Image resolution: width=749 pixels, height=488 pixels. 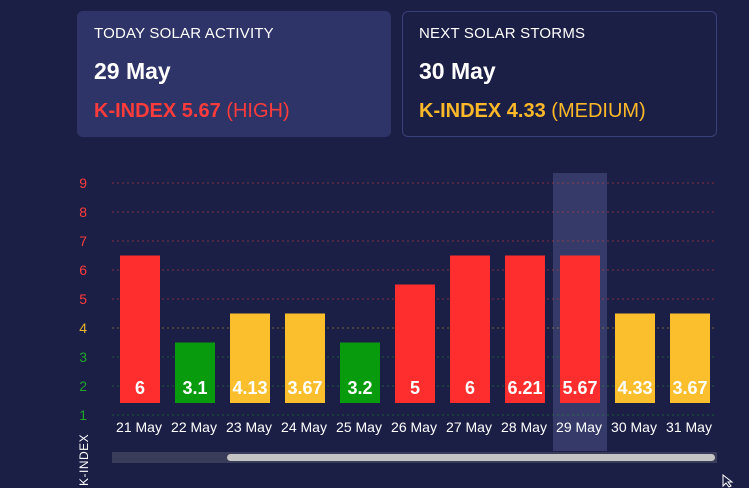 I want to click on bar-value-label: 3.1, so click(x=194, y=388).